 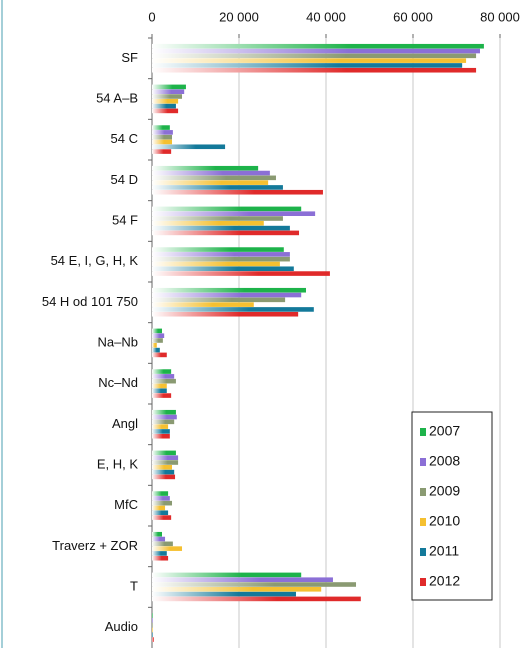 What do you see at coordinates (444, 431) in the screenshot?
I see `legend-label: 2007` at bounding box center [444, 431].